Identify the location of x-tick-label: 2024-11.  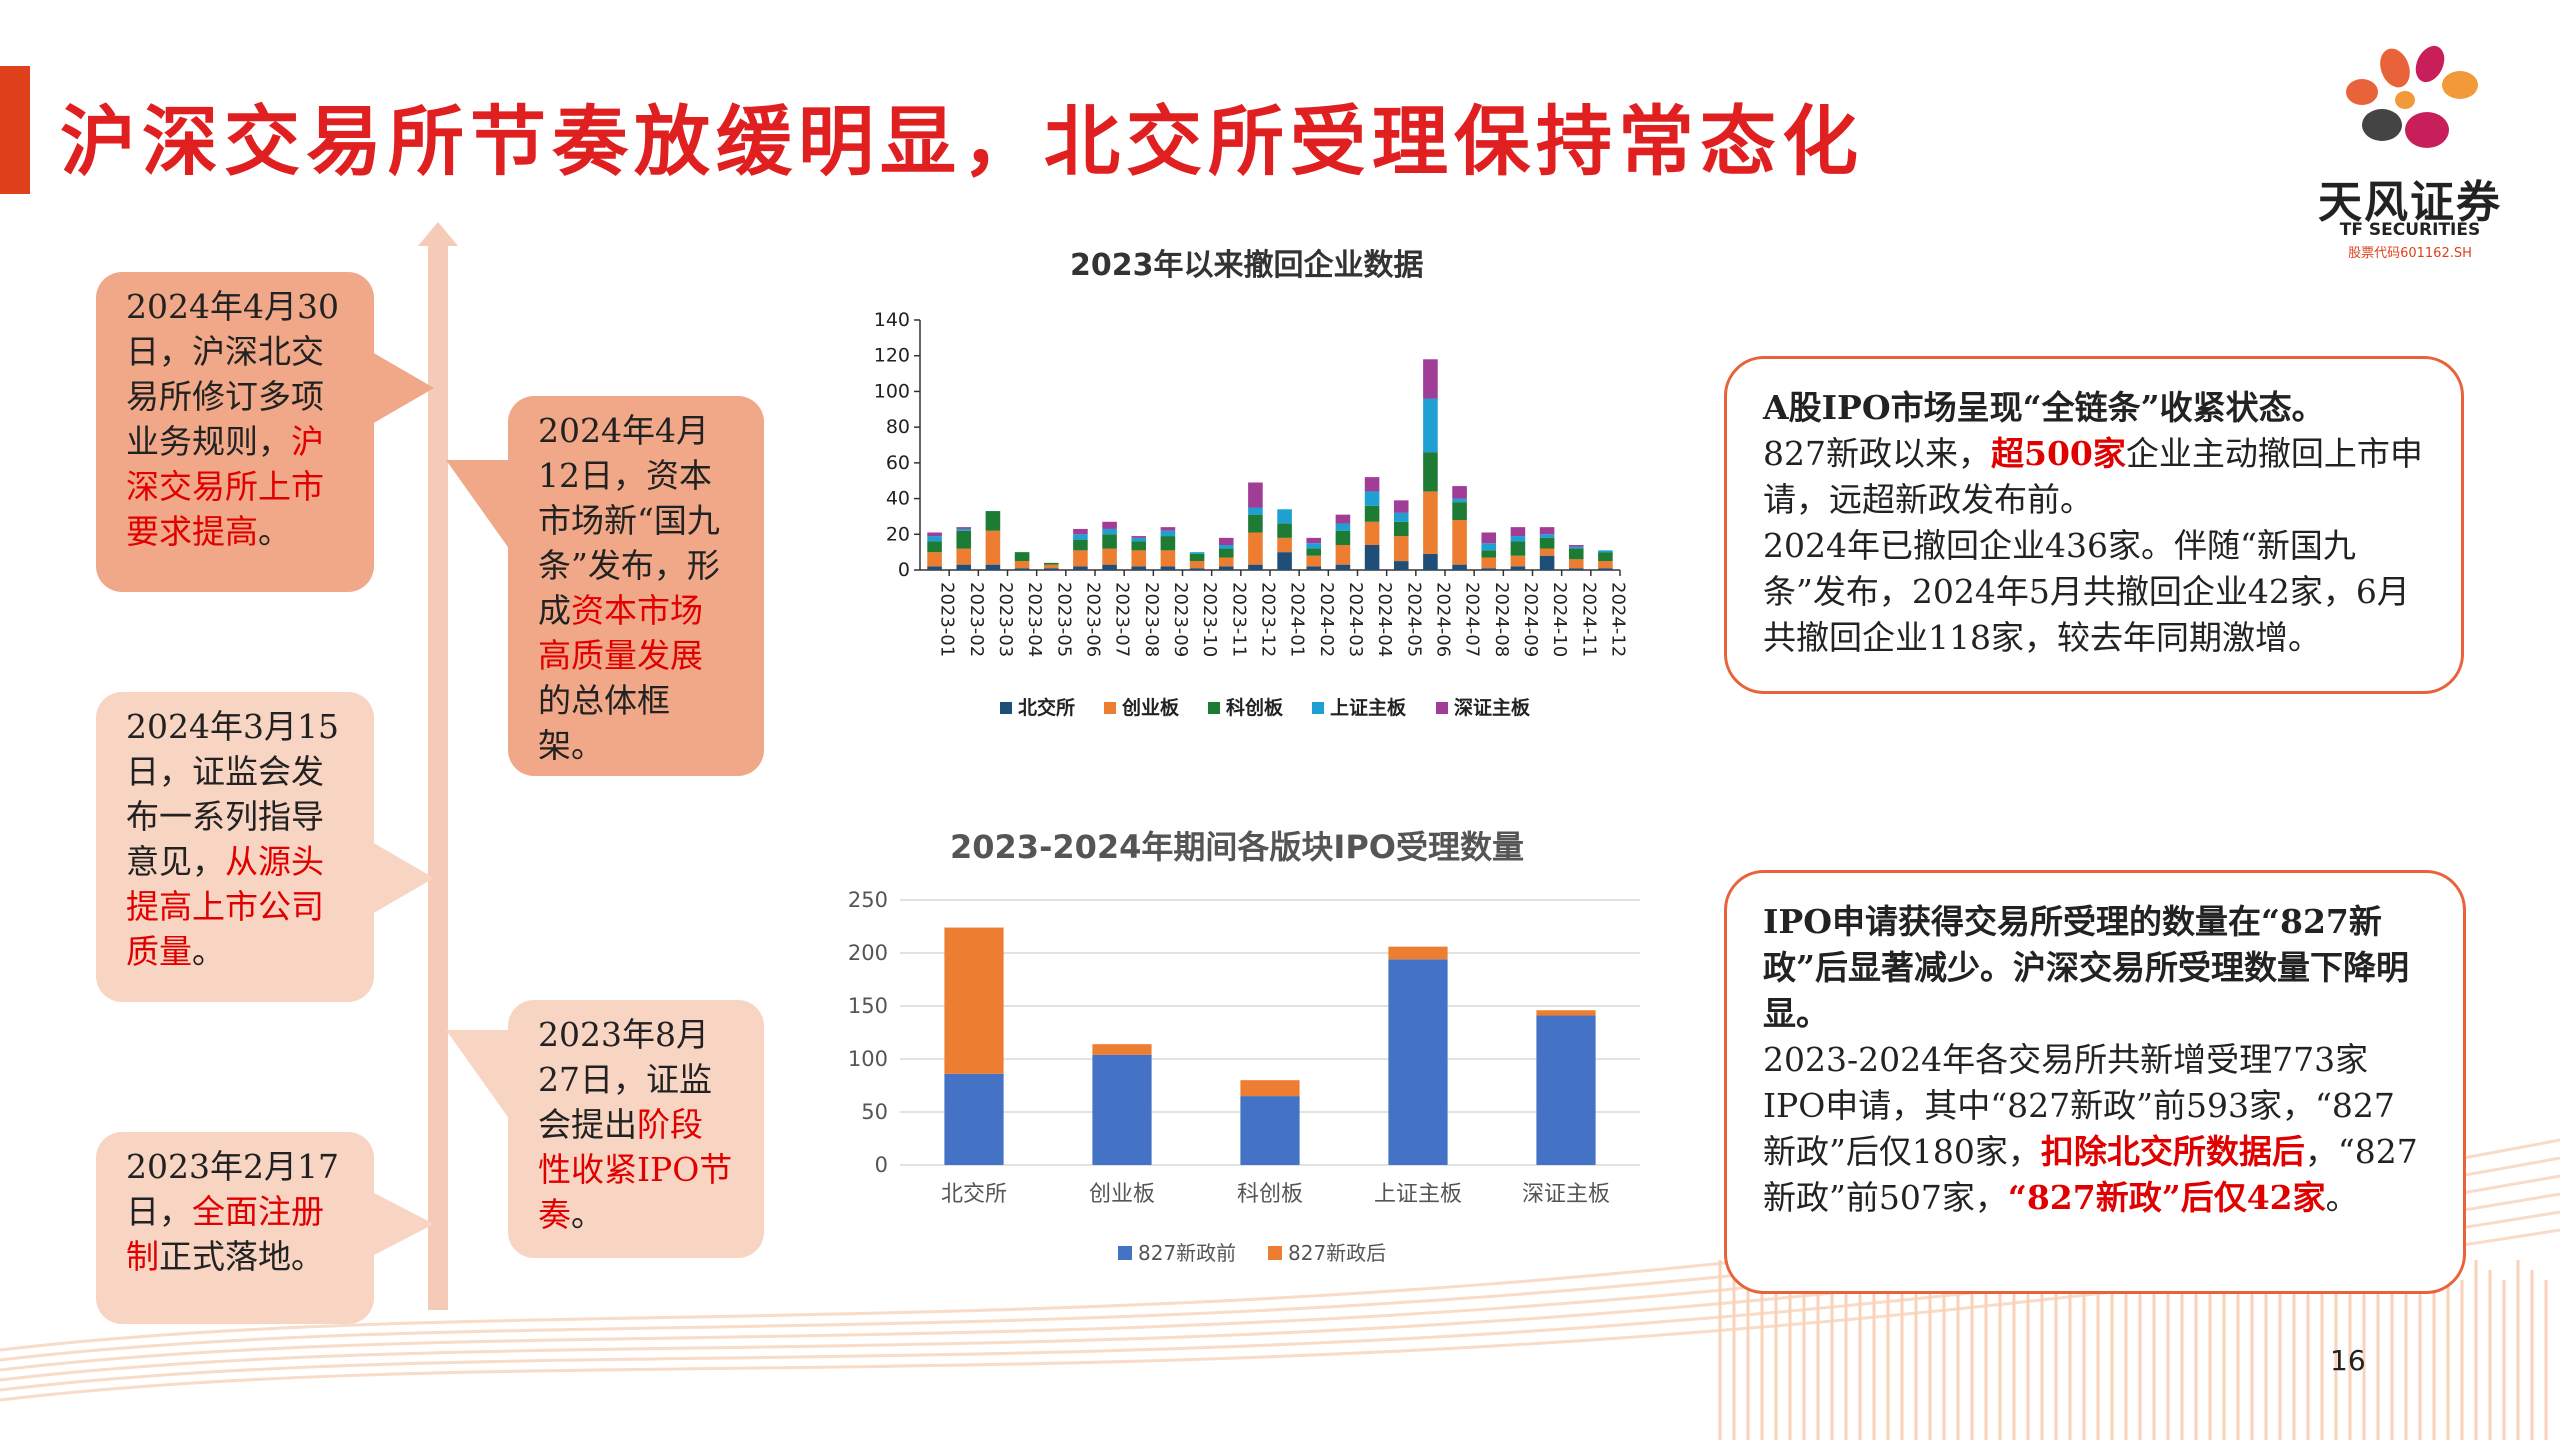
(1588, 619).